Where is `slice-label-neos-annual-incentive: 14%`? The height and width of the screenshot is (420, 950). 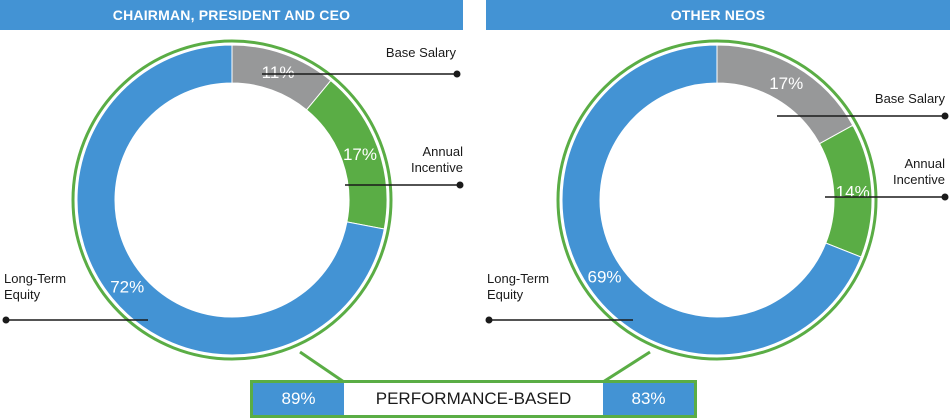
slice-label-neos-annual-incentive: 14% is located at coordinates (853, 191).